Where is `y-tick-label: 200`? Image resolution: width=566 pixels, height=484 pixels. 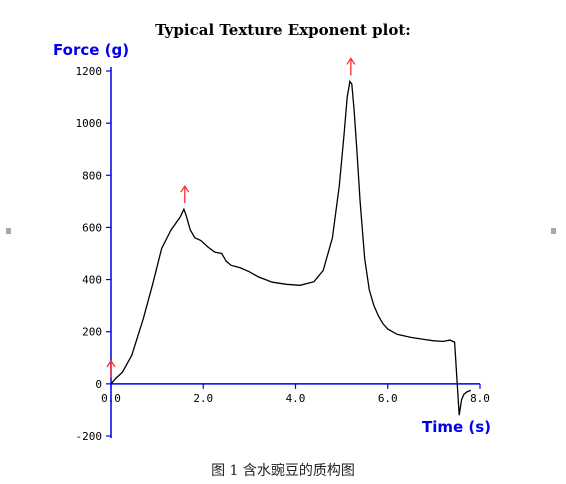
y-tick-label: 200 is located at coordinates (92, 332).